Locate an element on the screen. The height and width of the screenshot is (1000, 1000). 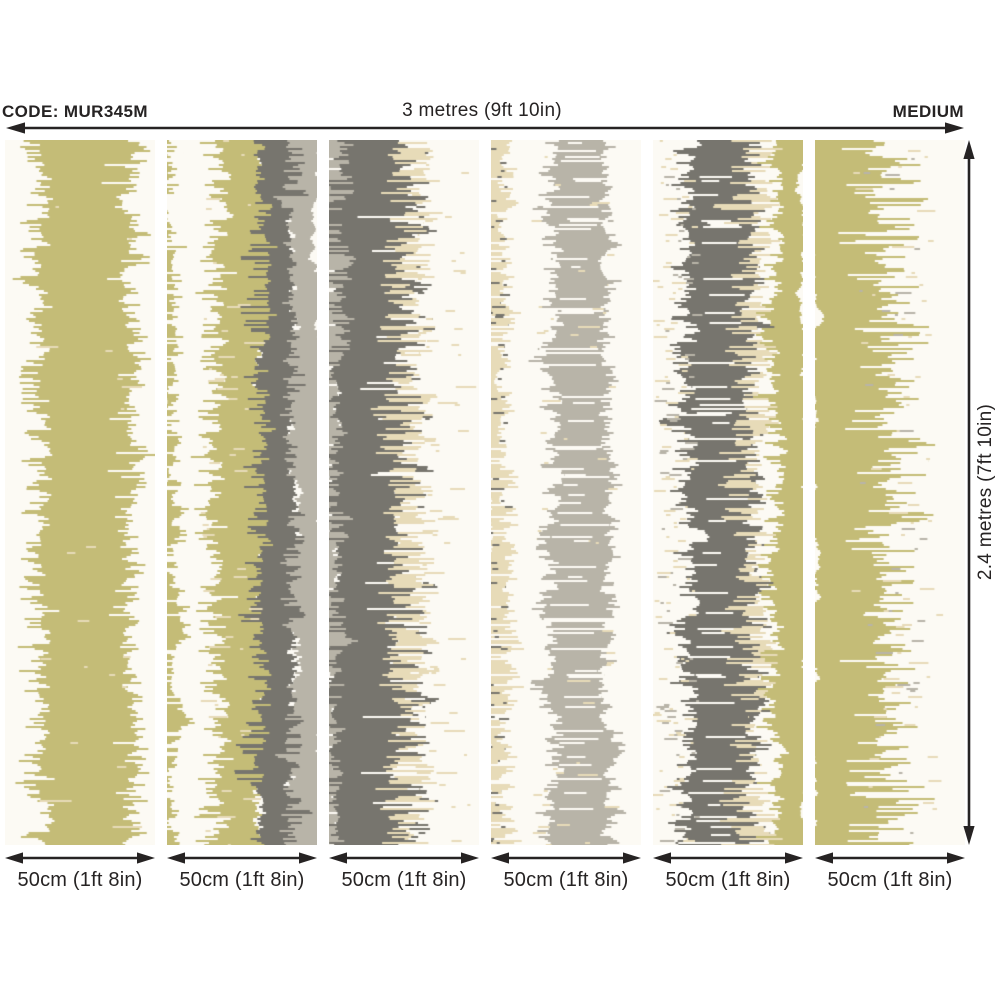
panel-width-cell-3: 50cm (1ft 8in) is located at coordinates (404, 871).